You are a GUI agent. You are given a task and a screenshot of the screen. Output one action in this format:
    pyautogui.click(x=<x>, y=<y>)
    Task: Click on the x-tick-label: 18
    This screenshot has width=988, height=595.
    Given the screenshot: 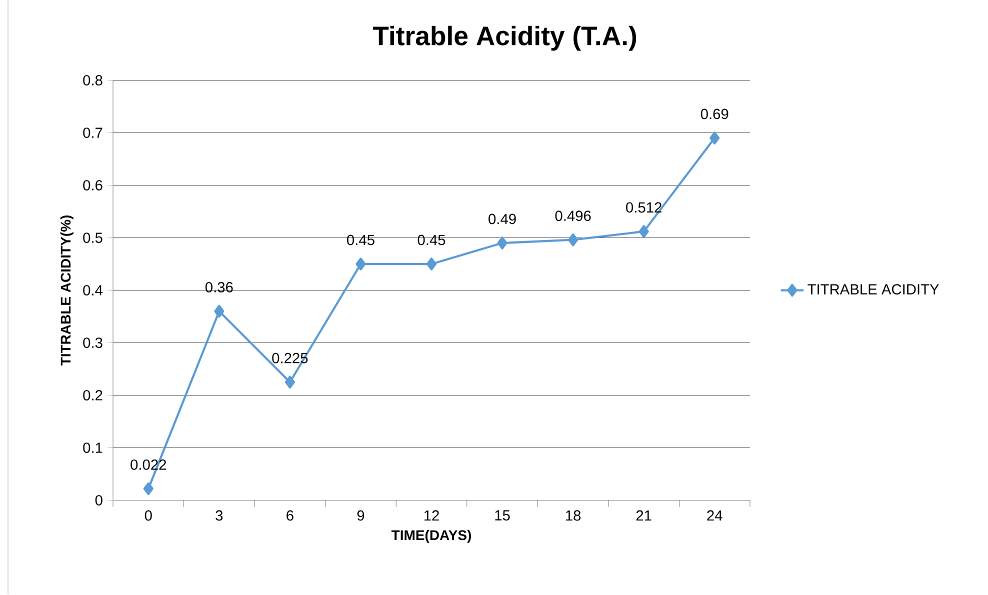 What is the action you would take?
    pyautogui.click(x=573, y=515)
    